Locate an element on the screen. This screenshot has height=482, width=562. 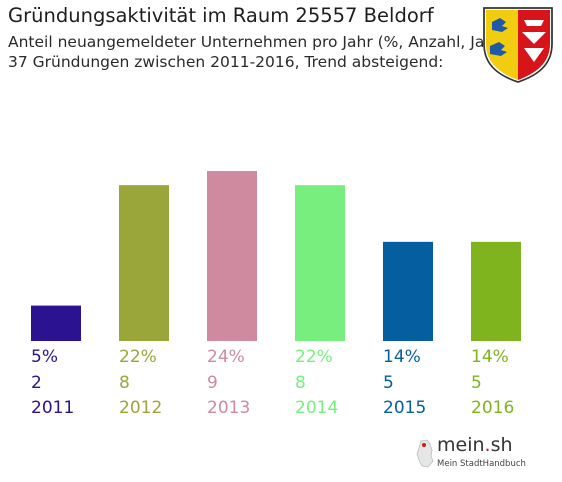
percent-label-2011: 5% is located at coordinates (44, 357).